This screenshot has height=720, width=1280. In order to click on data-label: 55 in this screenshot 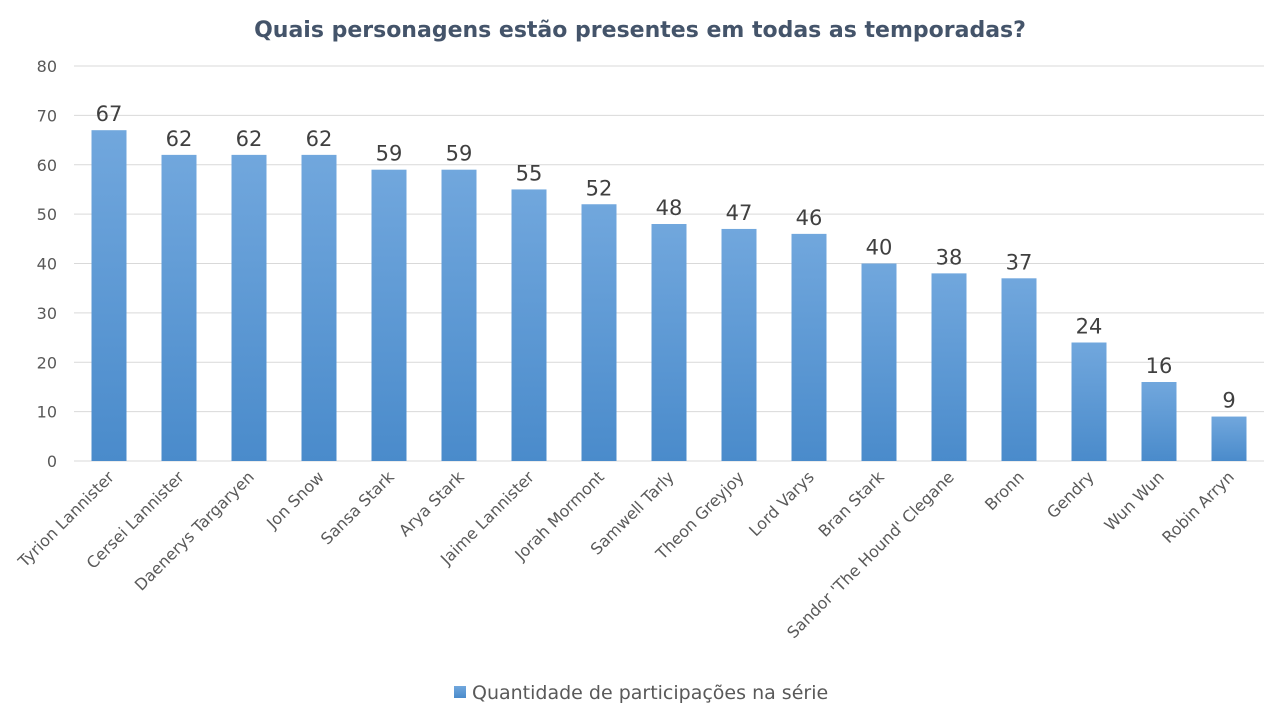, I will do `click(529, 173)`.